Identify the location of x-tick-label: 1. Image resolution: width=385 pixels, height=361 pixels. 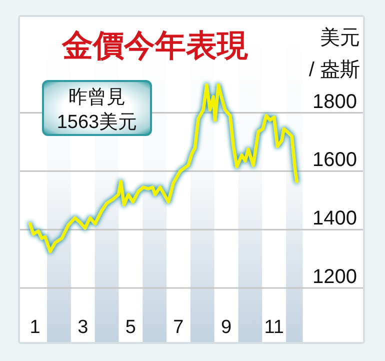
(35, 327).